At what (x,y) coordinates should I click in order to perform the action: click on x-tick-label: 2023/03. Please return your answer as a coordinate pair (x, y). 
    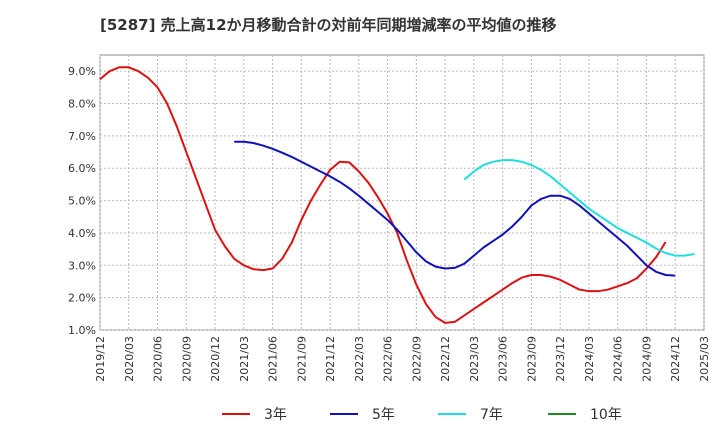
    Looking at the image, I should click on (474, 359).